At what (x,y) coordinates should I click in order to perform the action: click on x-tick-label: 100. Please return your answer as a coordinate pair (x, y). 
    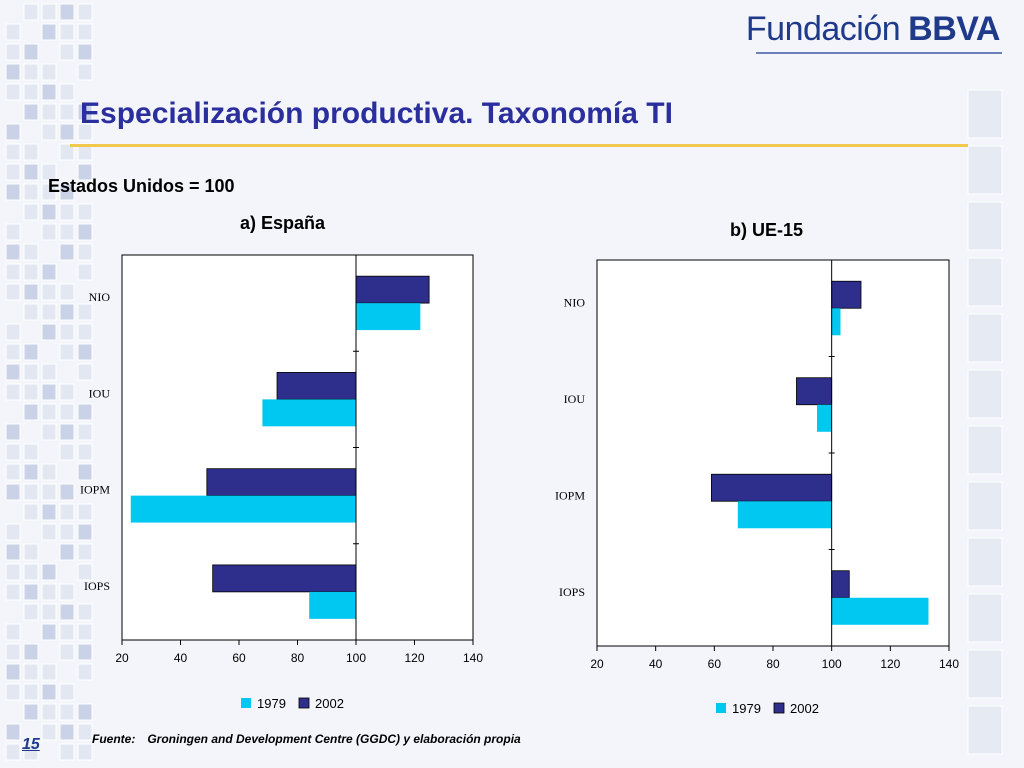
    Looking at the image, I should click on (356, 658).